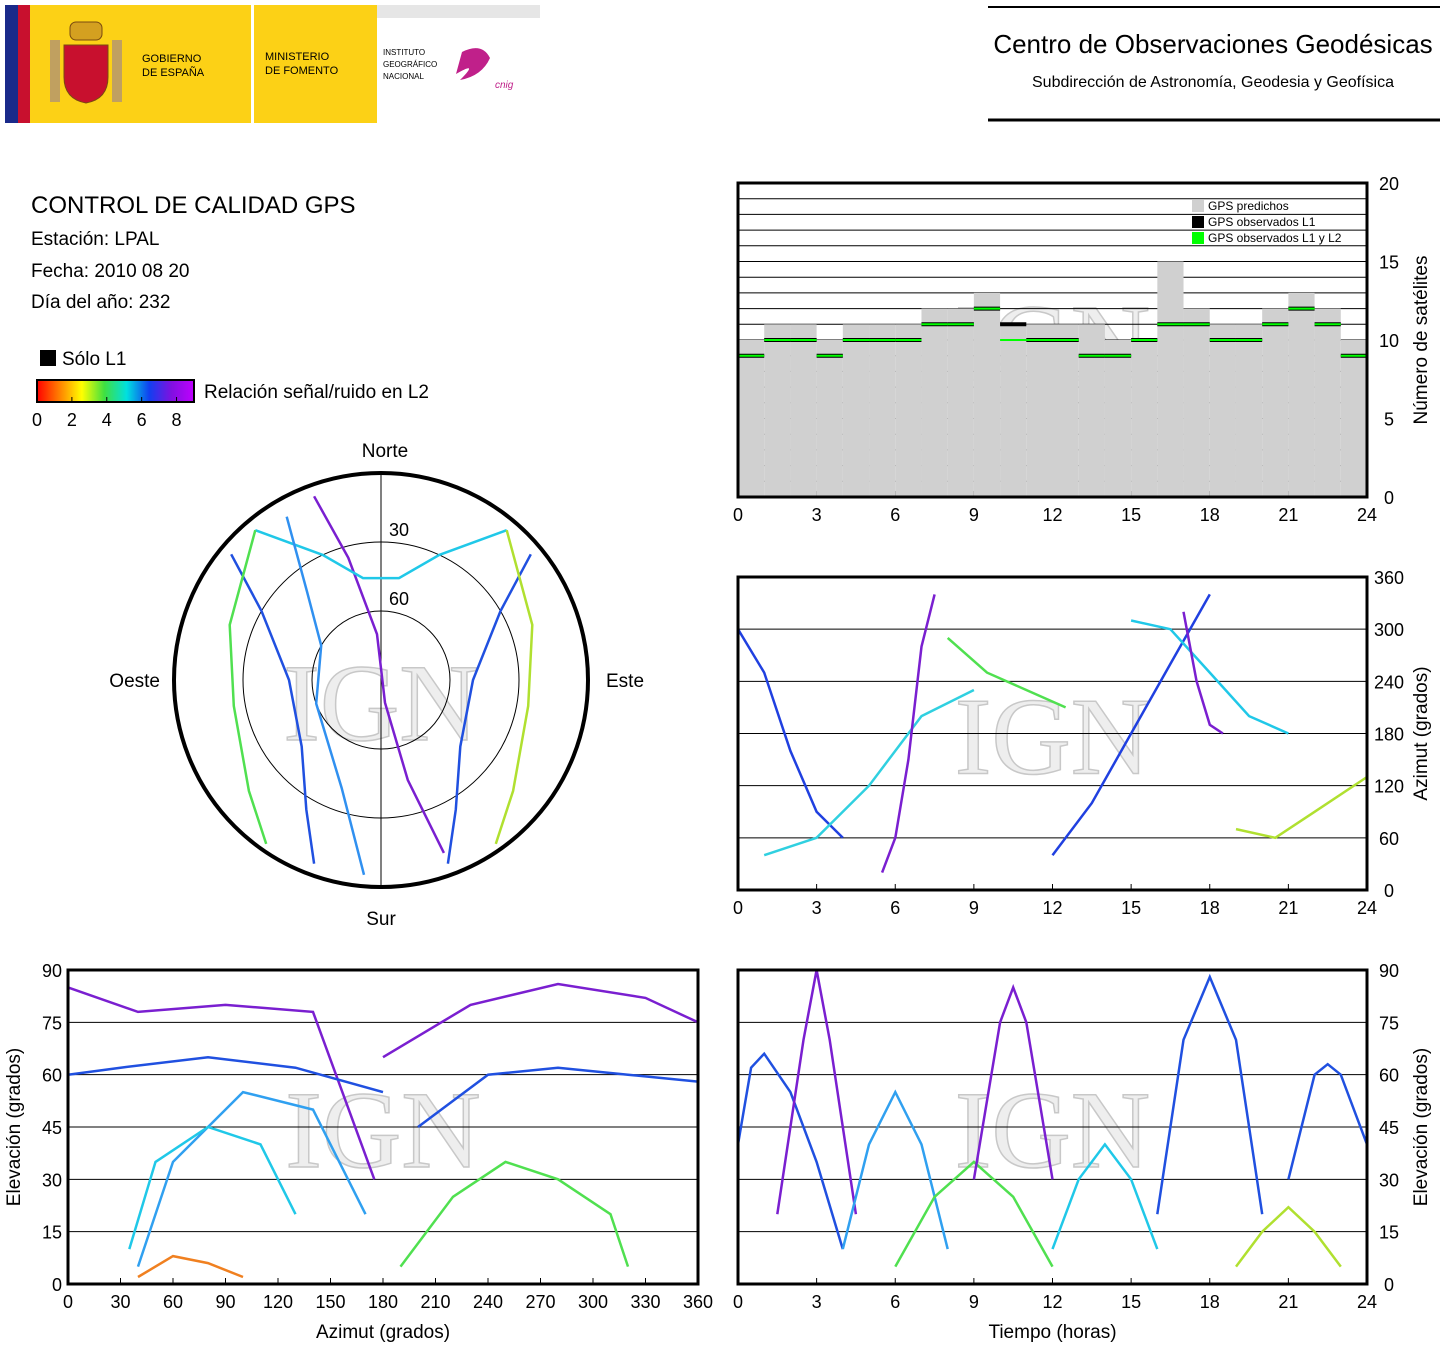 The image size is (1447, 1352). What do you see at coordinates (120, 1302) in the screenshot?
I see `x-tick-label: 30` at bounding box center [120, 1302].